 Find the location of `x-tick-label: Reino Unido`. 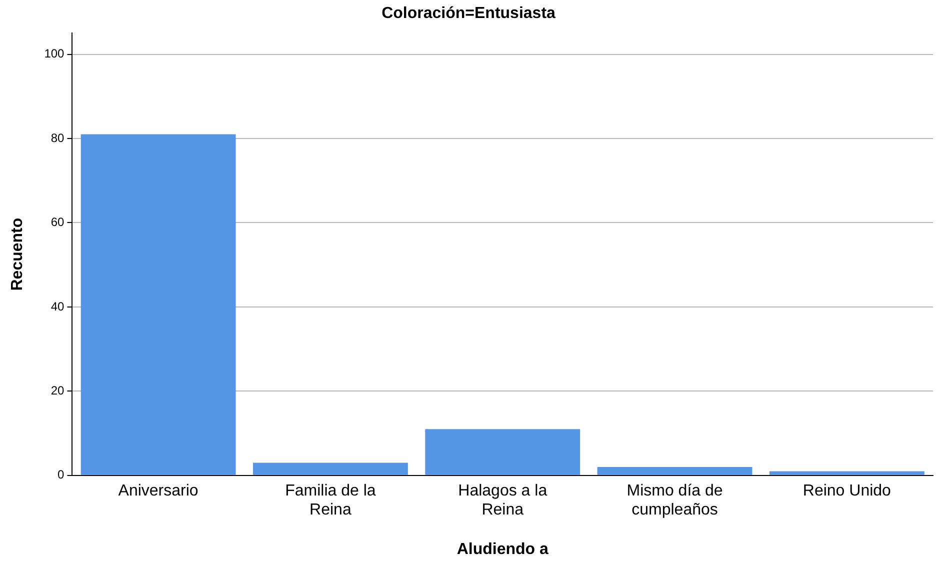

x-tick-label: Reino Unido is located at coordinates (847, 491).